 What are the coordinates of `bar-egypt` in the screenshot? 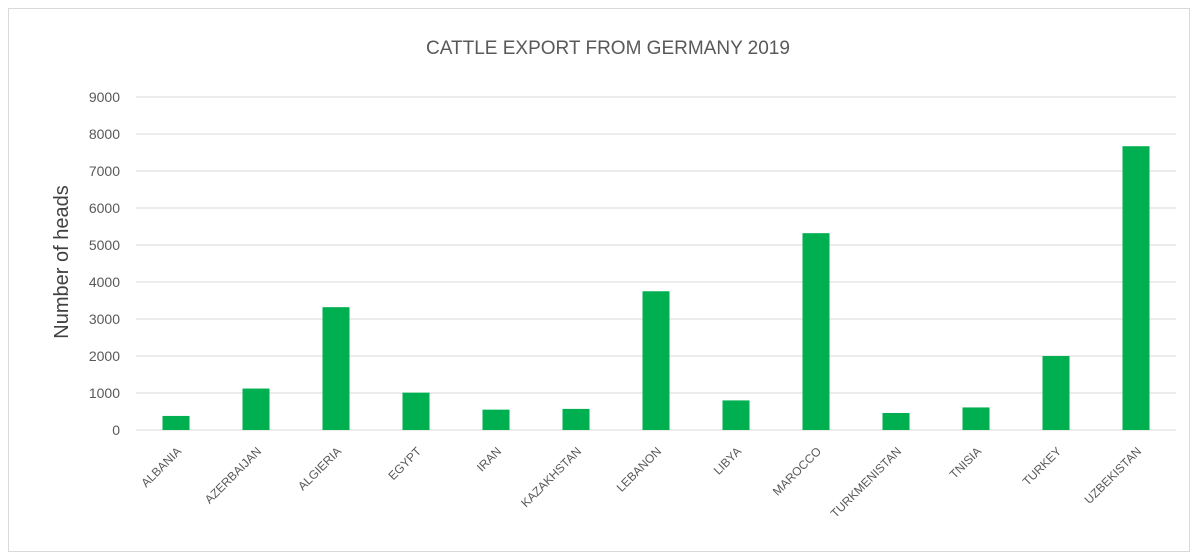 It's located at (416, 411).